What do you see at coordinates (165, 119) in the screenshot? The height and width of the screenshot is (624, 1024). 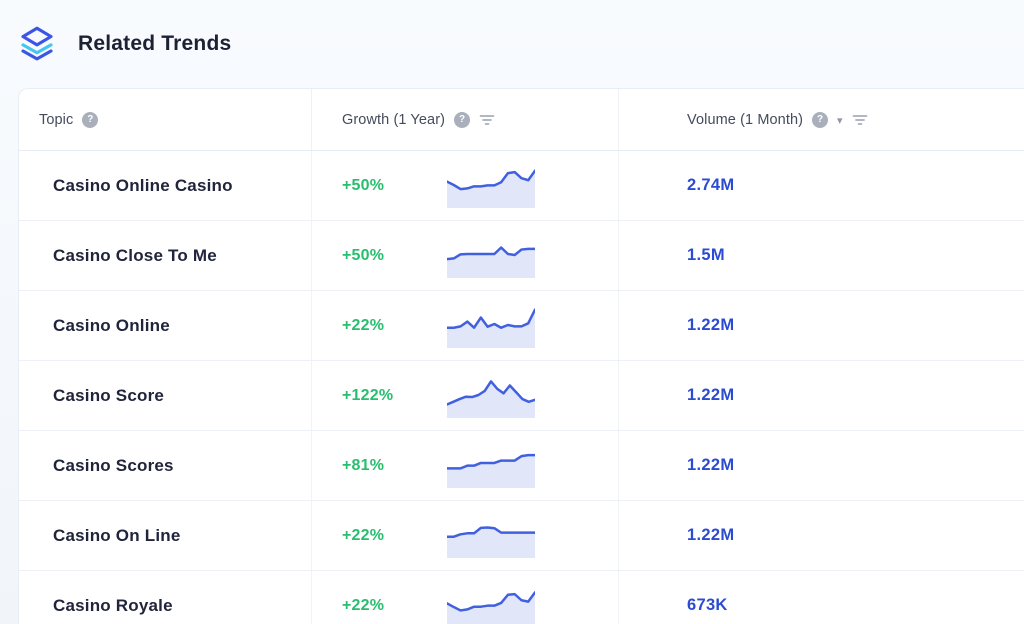 I see `column-header-topic: Topic ?` at bounding box center [165, 119].